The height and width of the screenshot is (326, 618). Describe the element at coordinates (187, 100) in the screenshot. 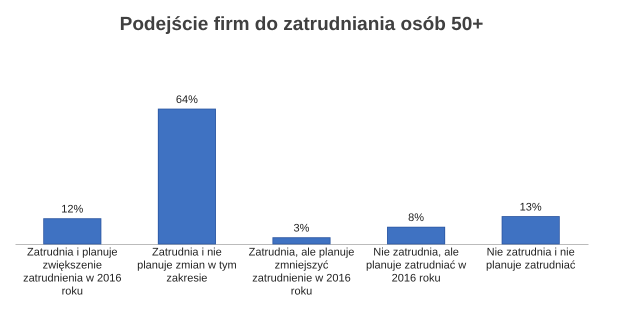

I see `data-label: 64%` at that location.